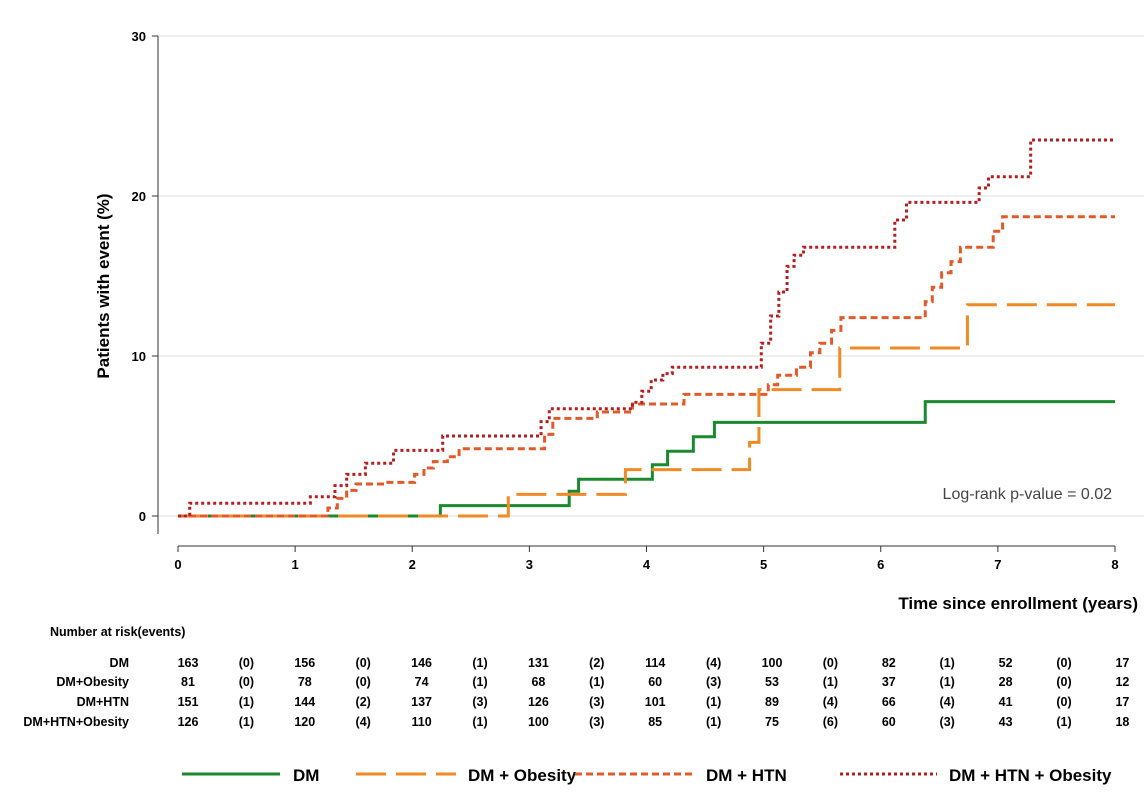  What do you see at coordinates (746, 775) in the screenshot?
I see `legend-label: DM + HTN` at bounding box center [746, 775].